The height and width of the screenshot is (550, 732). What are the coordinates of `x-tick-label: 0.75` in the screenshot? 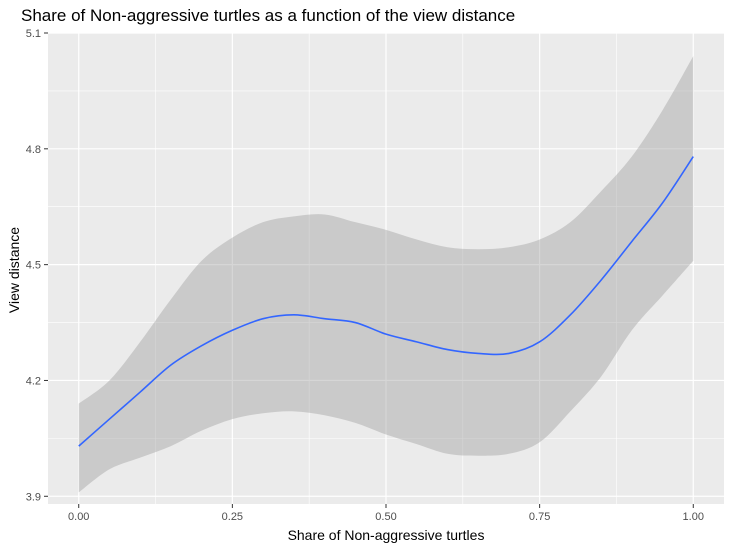 It's located at (539, 517).